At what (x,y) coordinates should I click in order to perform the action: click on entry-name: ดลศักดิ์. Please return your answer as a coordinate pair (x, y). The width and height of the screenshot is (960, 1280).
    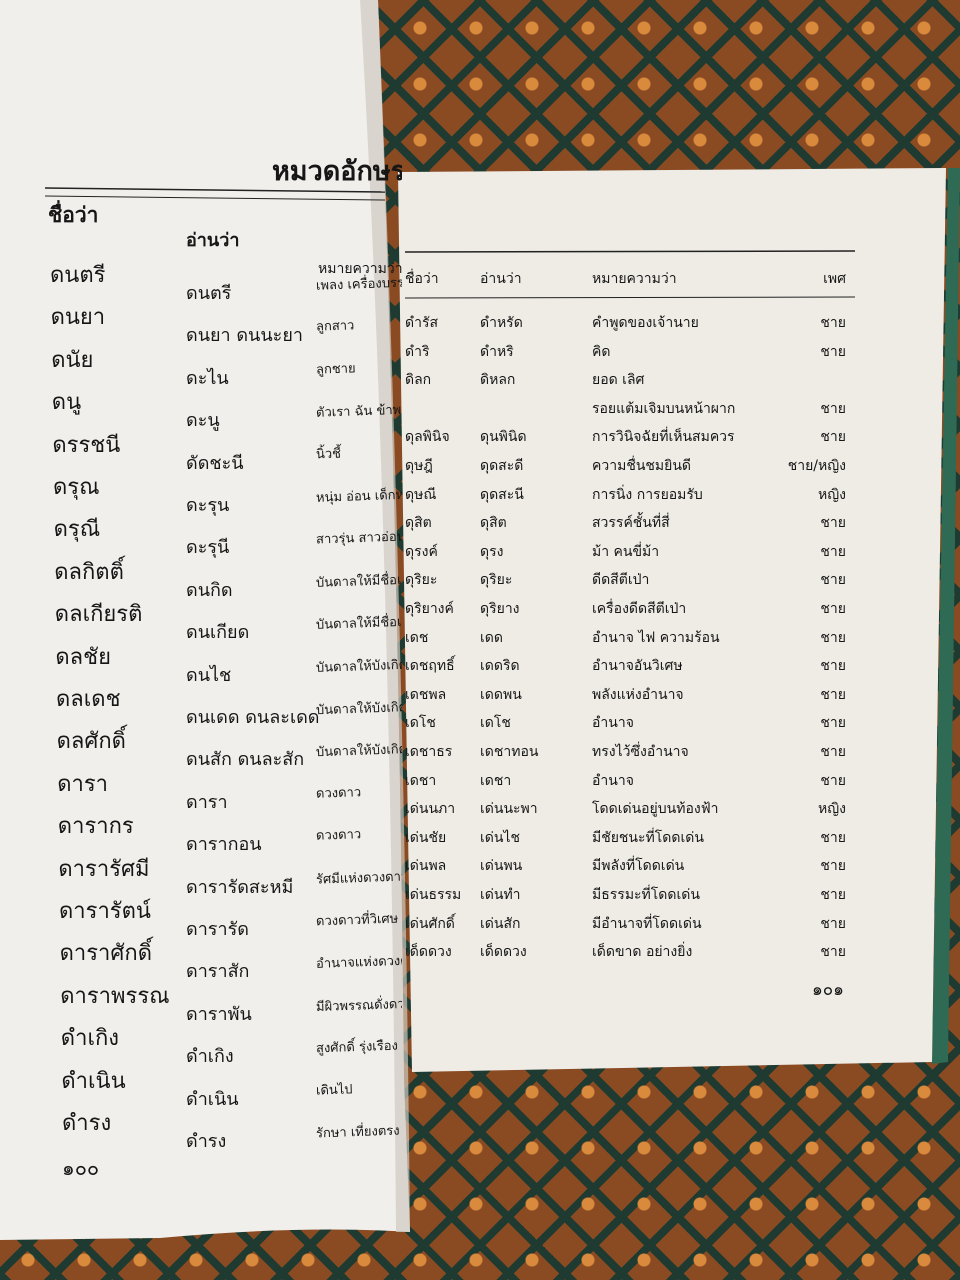
    Looking at the image, I should click on (91, 742).